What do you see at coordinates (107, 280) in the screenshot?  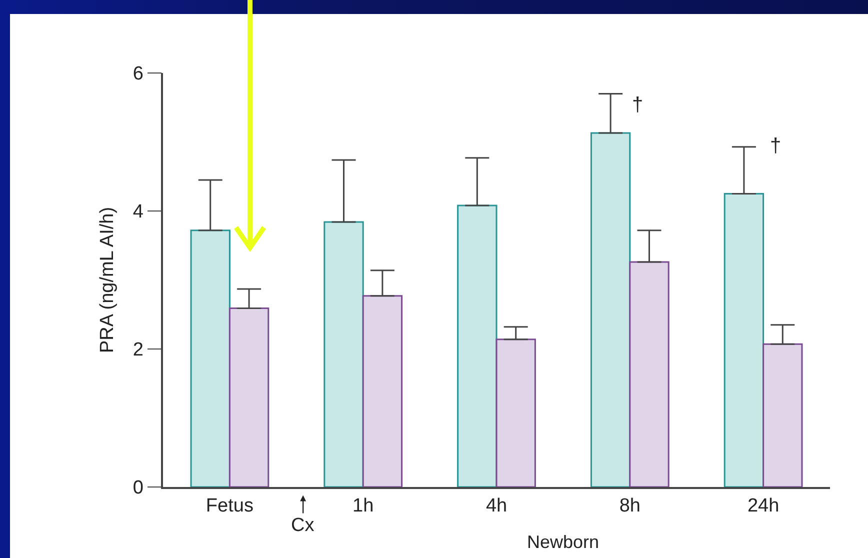 I see `y-axis-title: PRA (ng/mL AI/h)` at bounding box center [107, 280].